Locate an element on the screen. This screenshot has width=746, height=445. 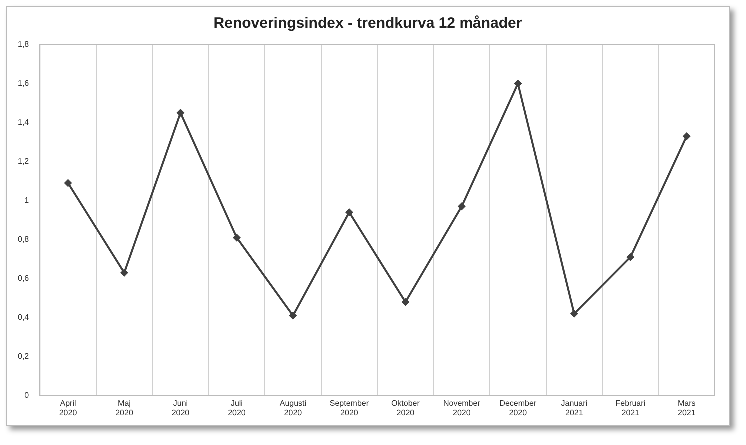
x-tick-label: Januari 2021 is located at coordinates (574, 408).